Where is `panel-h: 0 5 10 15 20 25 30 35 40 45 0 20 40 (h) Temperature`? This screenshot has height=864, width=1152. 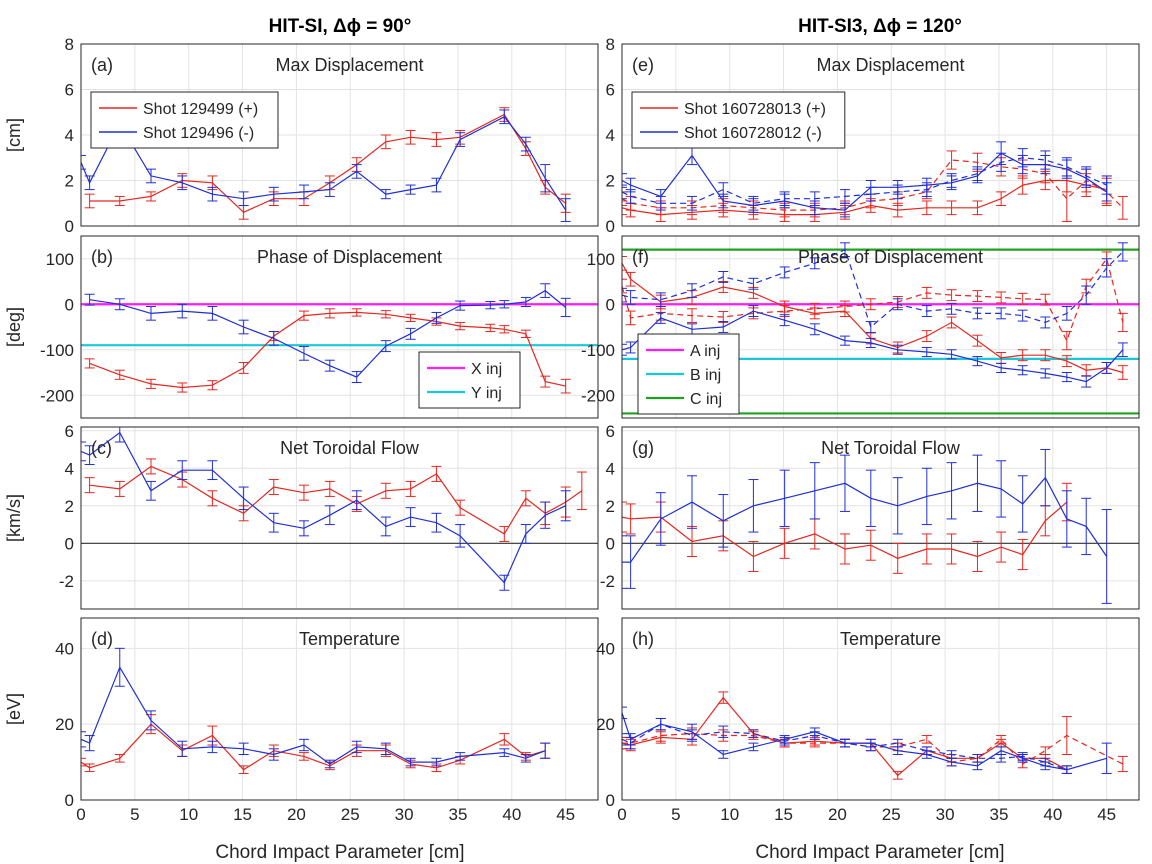
panel-h: 0 5 10 15 20 25 30 35 40 45 0 20 40 (h) Temperature is located at coordinates (868, 720).